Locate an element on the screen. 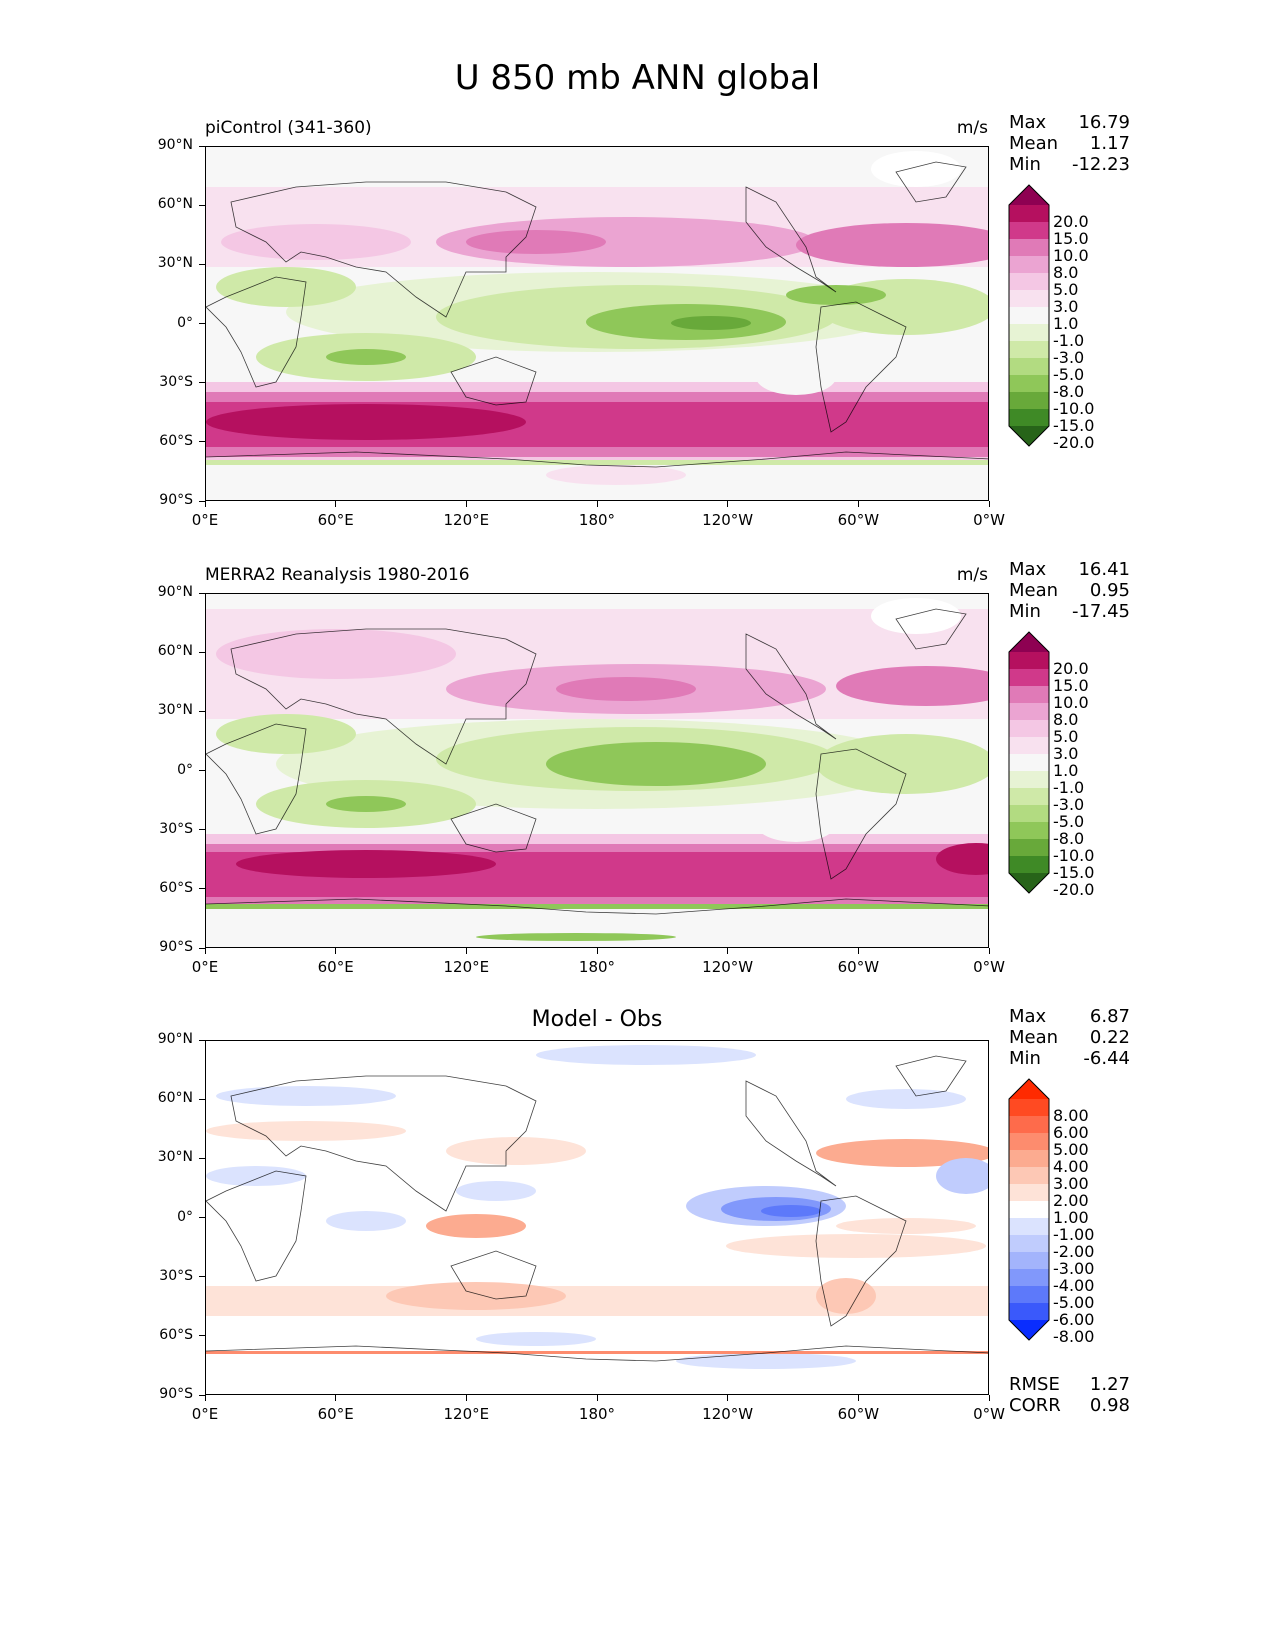 The image size is (1275, 1650). panel-3-colorbar-label: -4.00 is located at coordinates (1074, 1285).